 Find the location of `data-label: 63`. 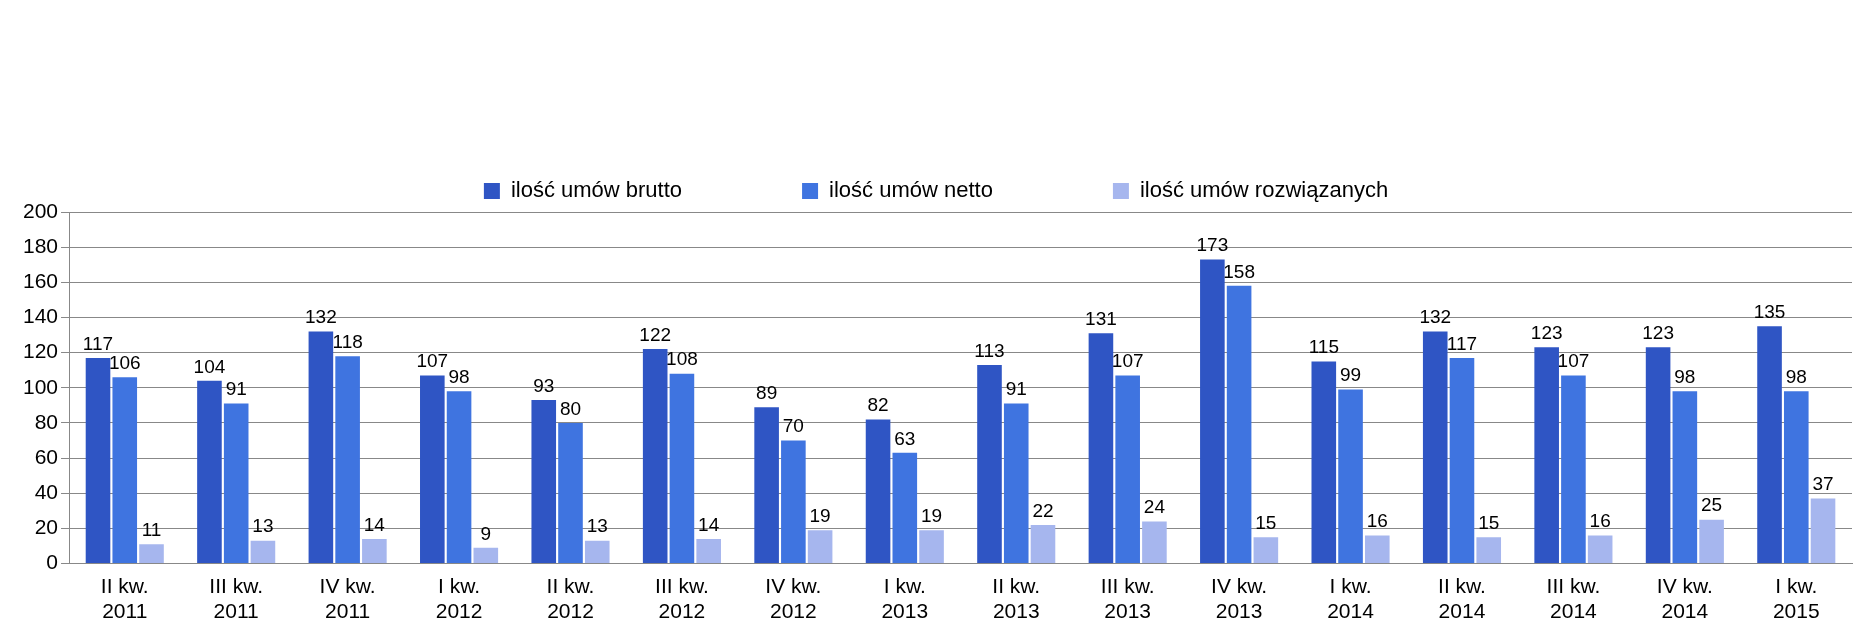

data-label: 63 is located at coordinates (905, 438).